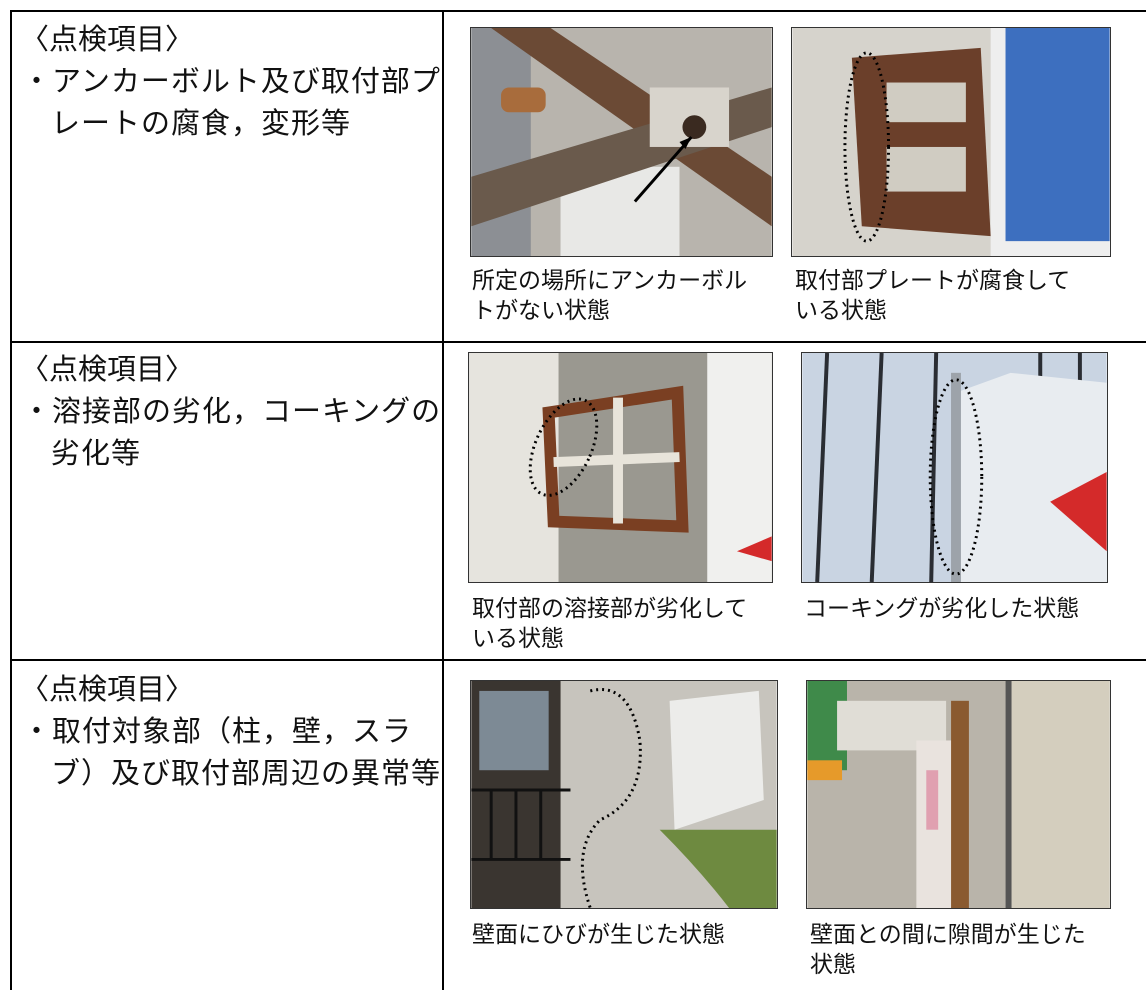 The height and width of the screenshot is (990, 1146). Describe the element at coordinates (933, 296) in the screenshot. I see `photo-caption: 取付部プレートが腐食している状態` at that location.